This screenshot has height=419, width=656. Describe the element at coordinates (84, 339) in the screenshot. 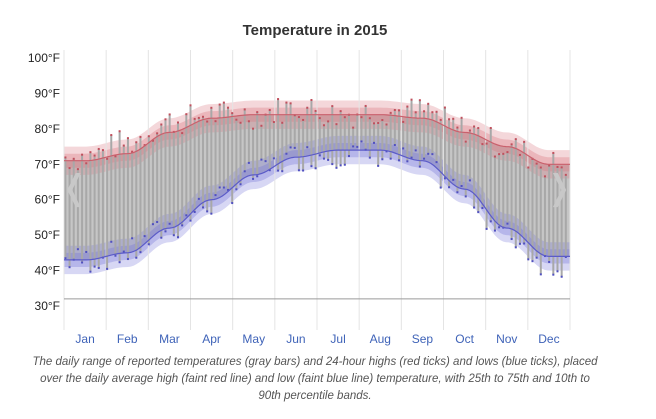

I see `x-tick-label: Jan` at that location.